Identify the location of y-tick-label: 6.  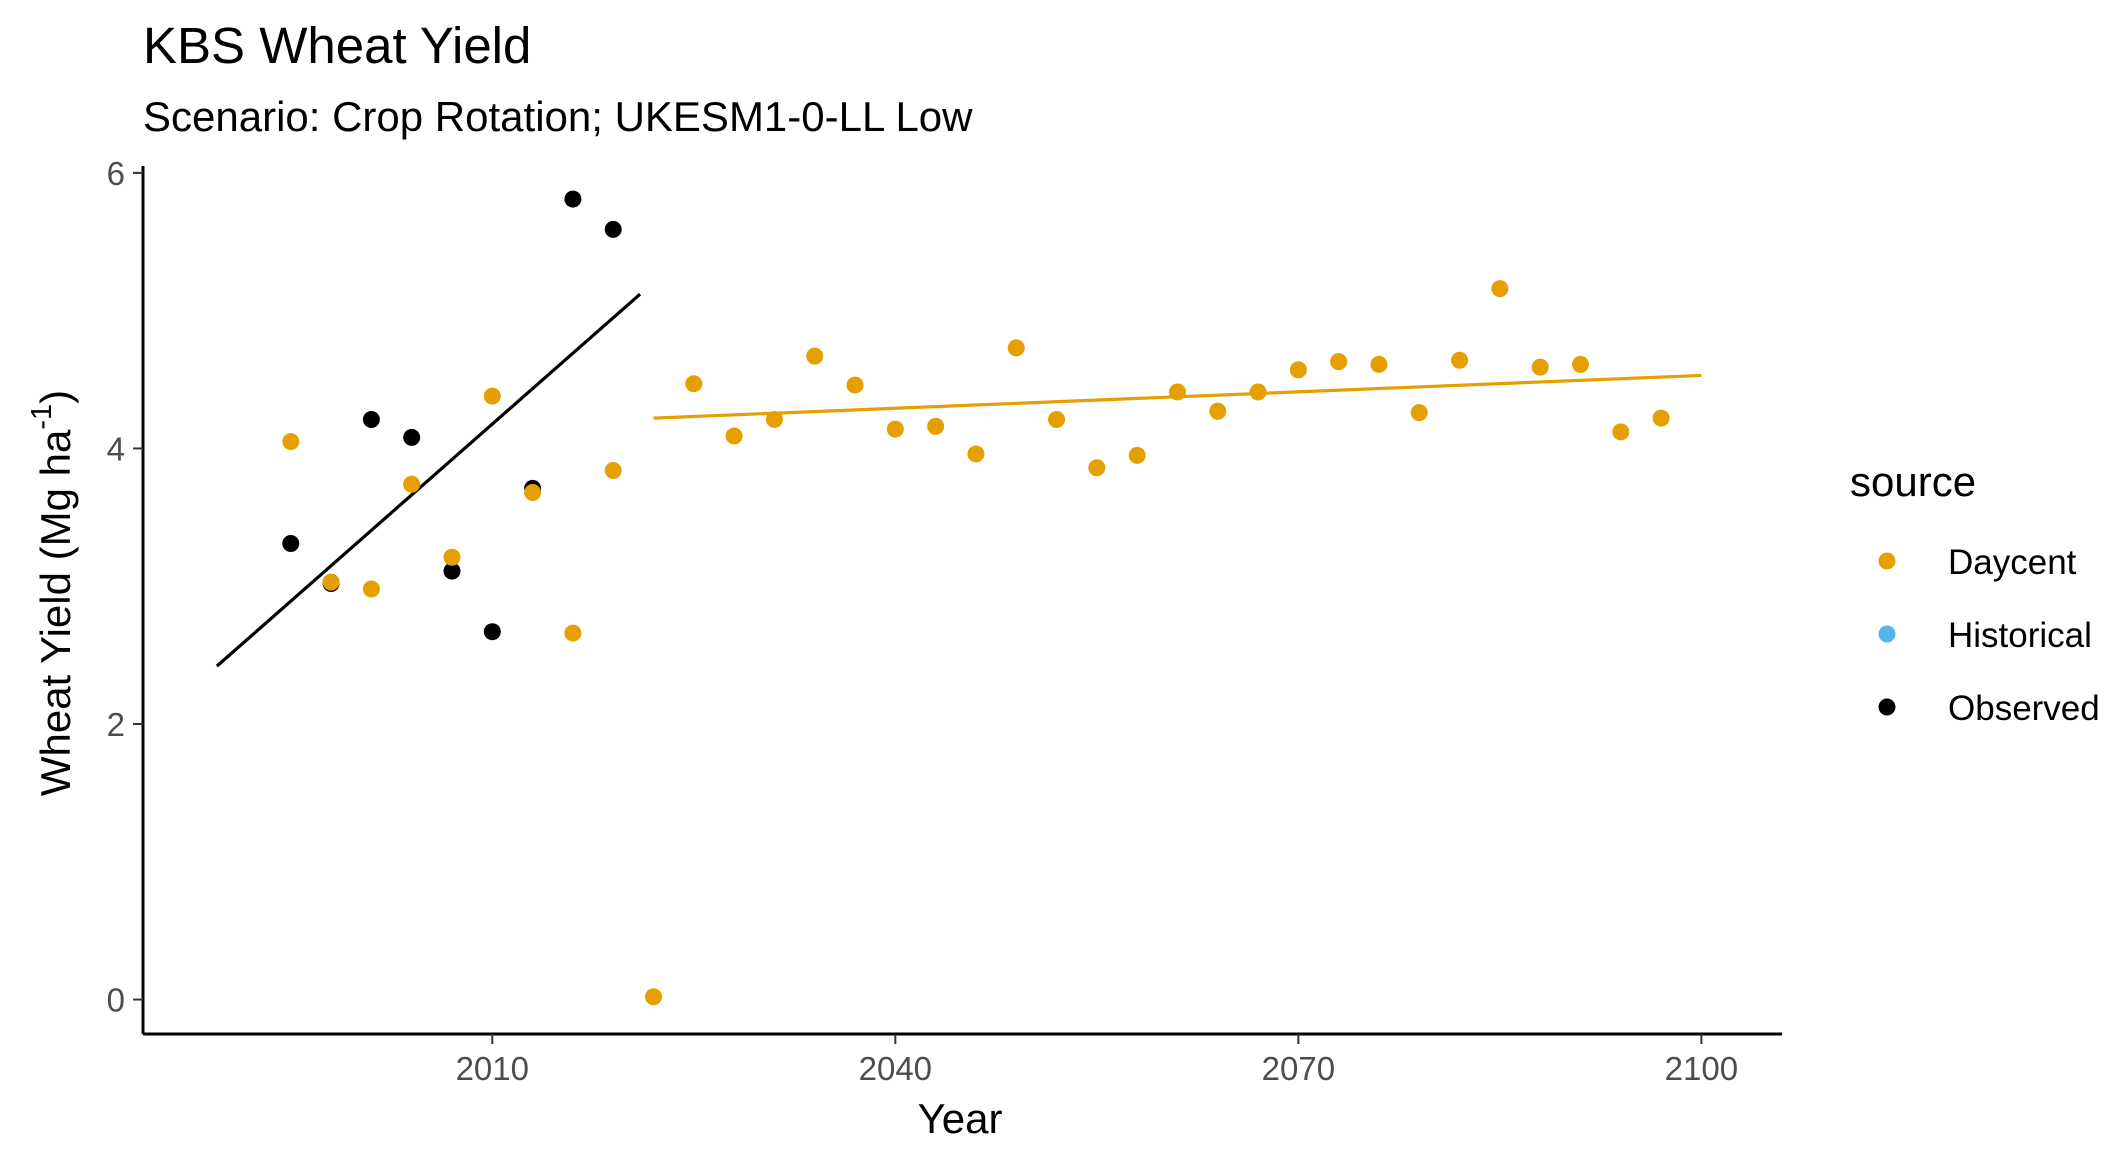
(116, 173).